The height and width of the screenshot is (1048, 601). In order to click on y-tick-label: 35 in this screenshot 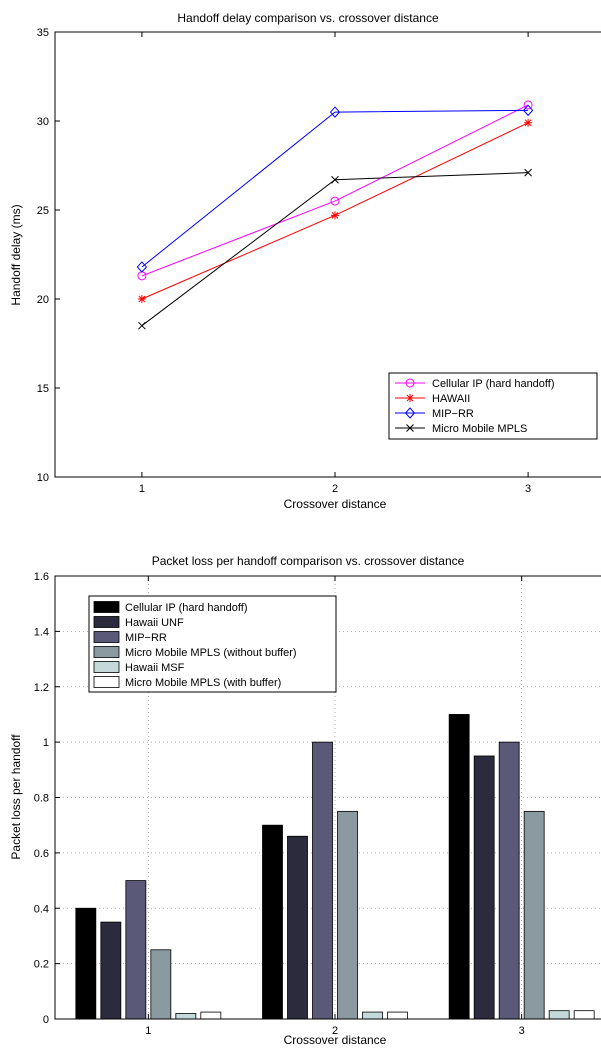, I will do `click(43, 33)`.